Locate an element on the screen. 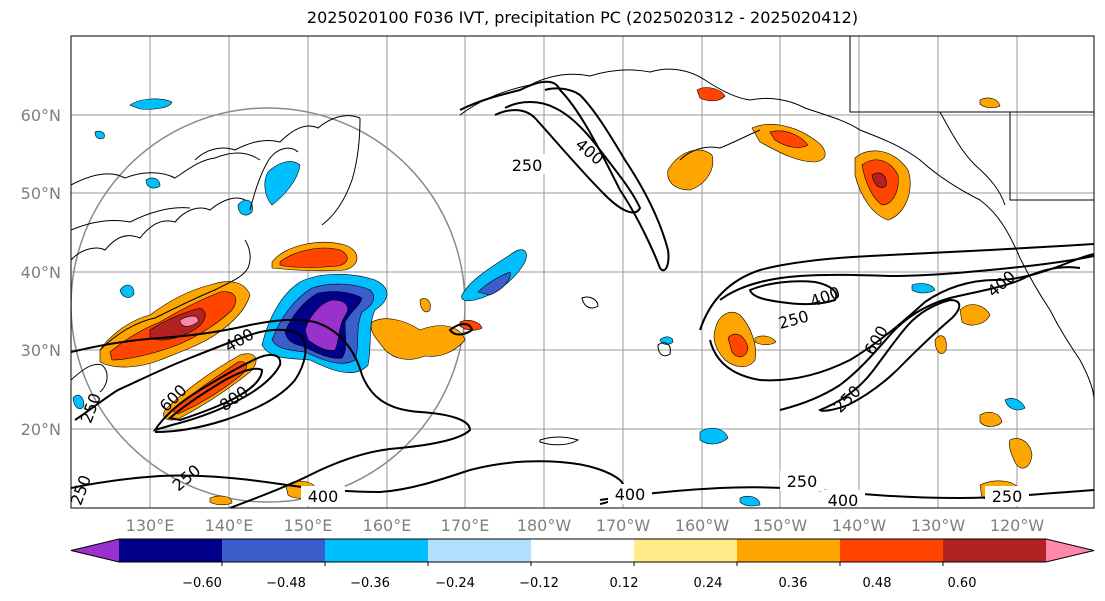  lon-label: 130°W is located at coordinates (938, 525).